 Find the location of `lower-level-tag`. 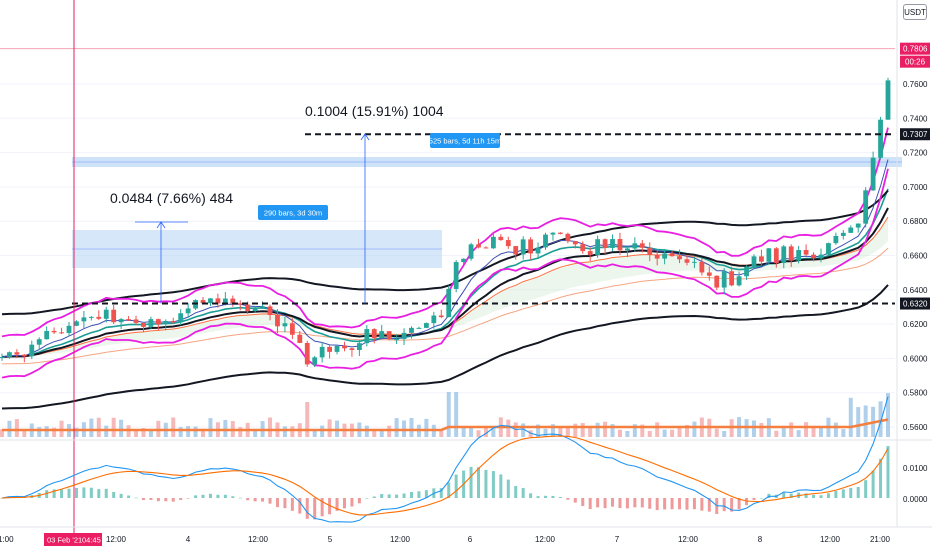

lower-level-tag is located at coordinates (915, 303).